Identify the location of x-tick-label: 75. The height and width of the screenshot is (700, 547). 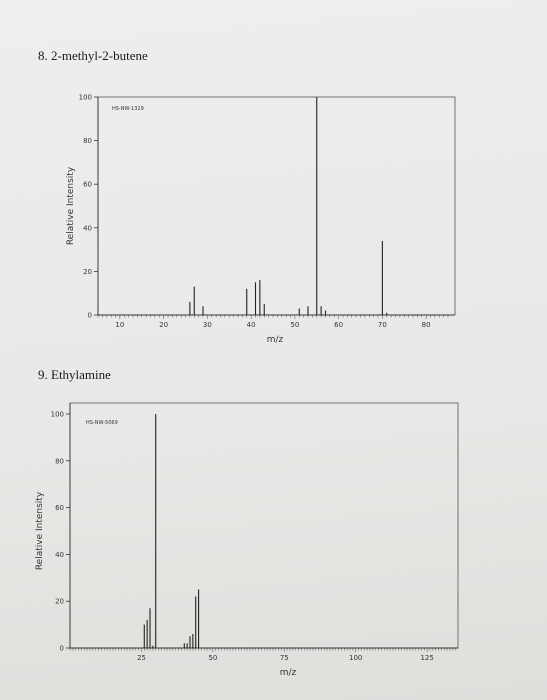
(284, 658).